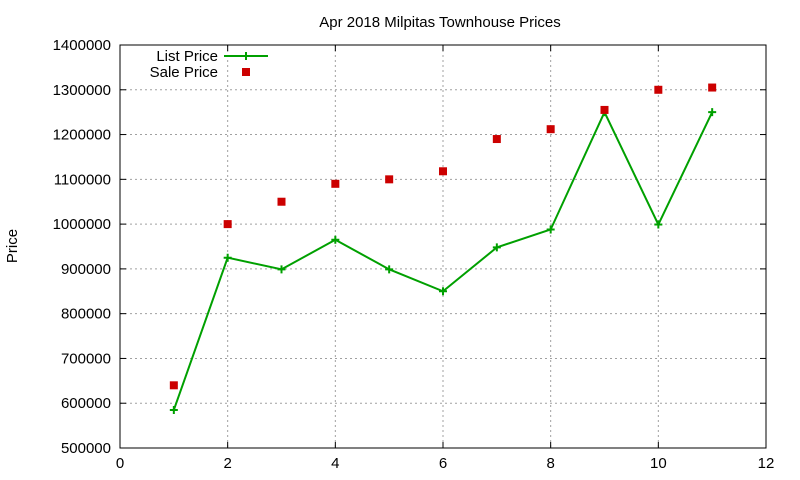 The image size is (800, 480). What do you see at coordinates (187, 56) in the screenshot?
I see `legend-label: List Price` at bounding box center [187, 56].